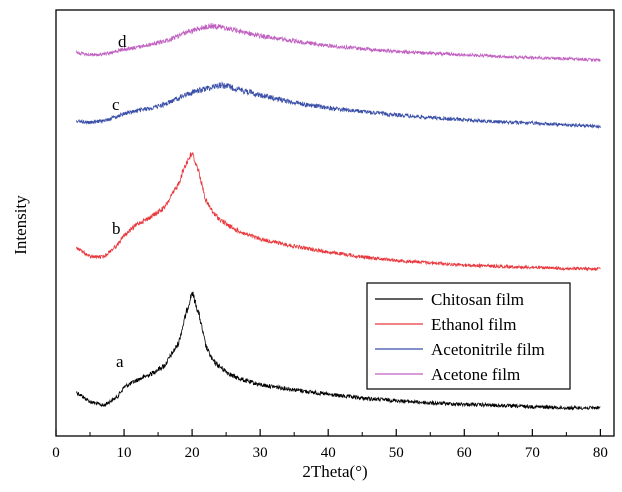  I want to click on x-tick-label: 60, so click(464, 453).